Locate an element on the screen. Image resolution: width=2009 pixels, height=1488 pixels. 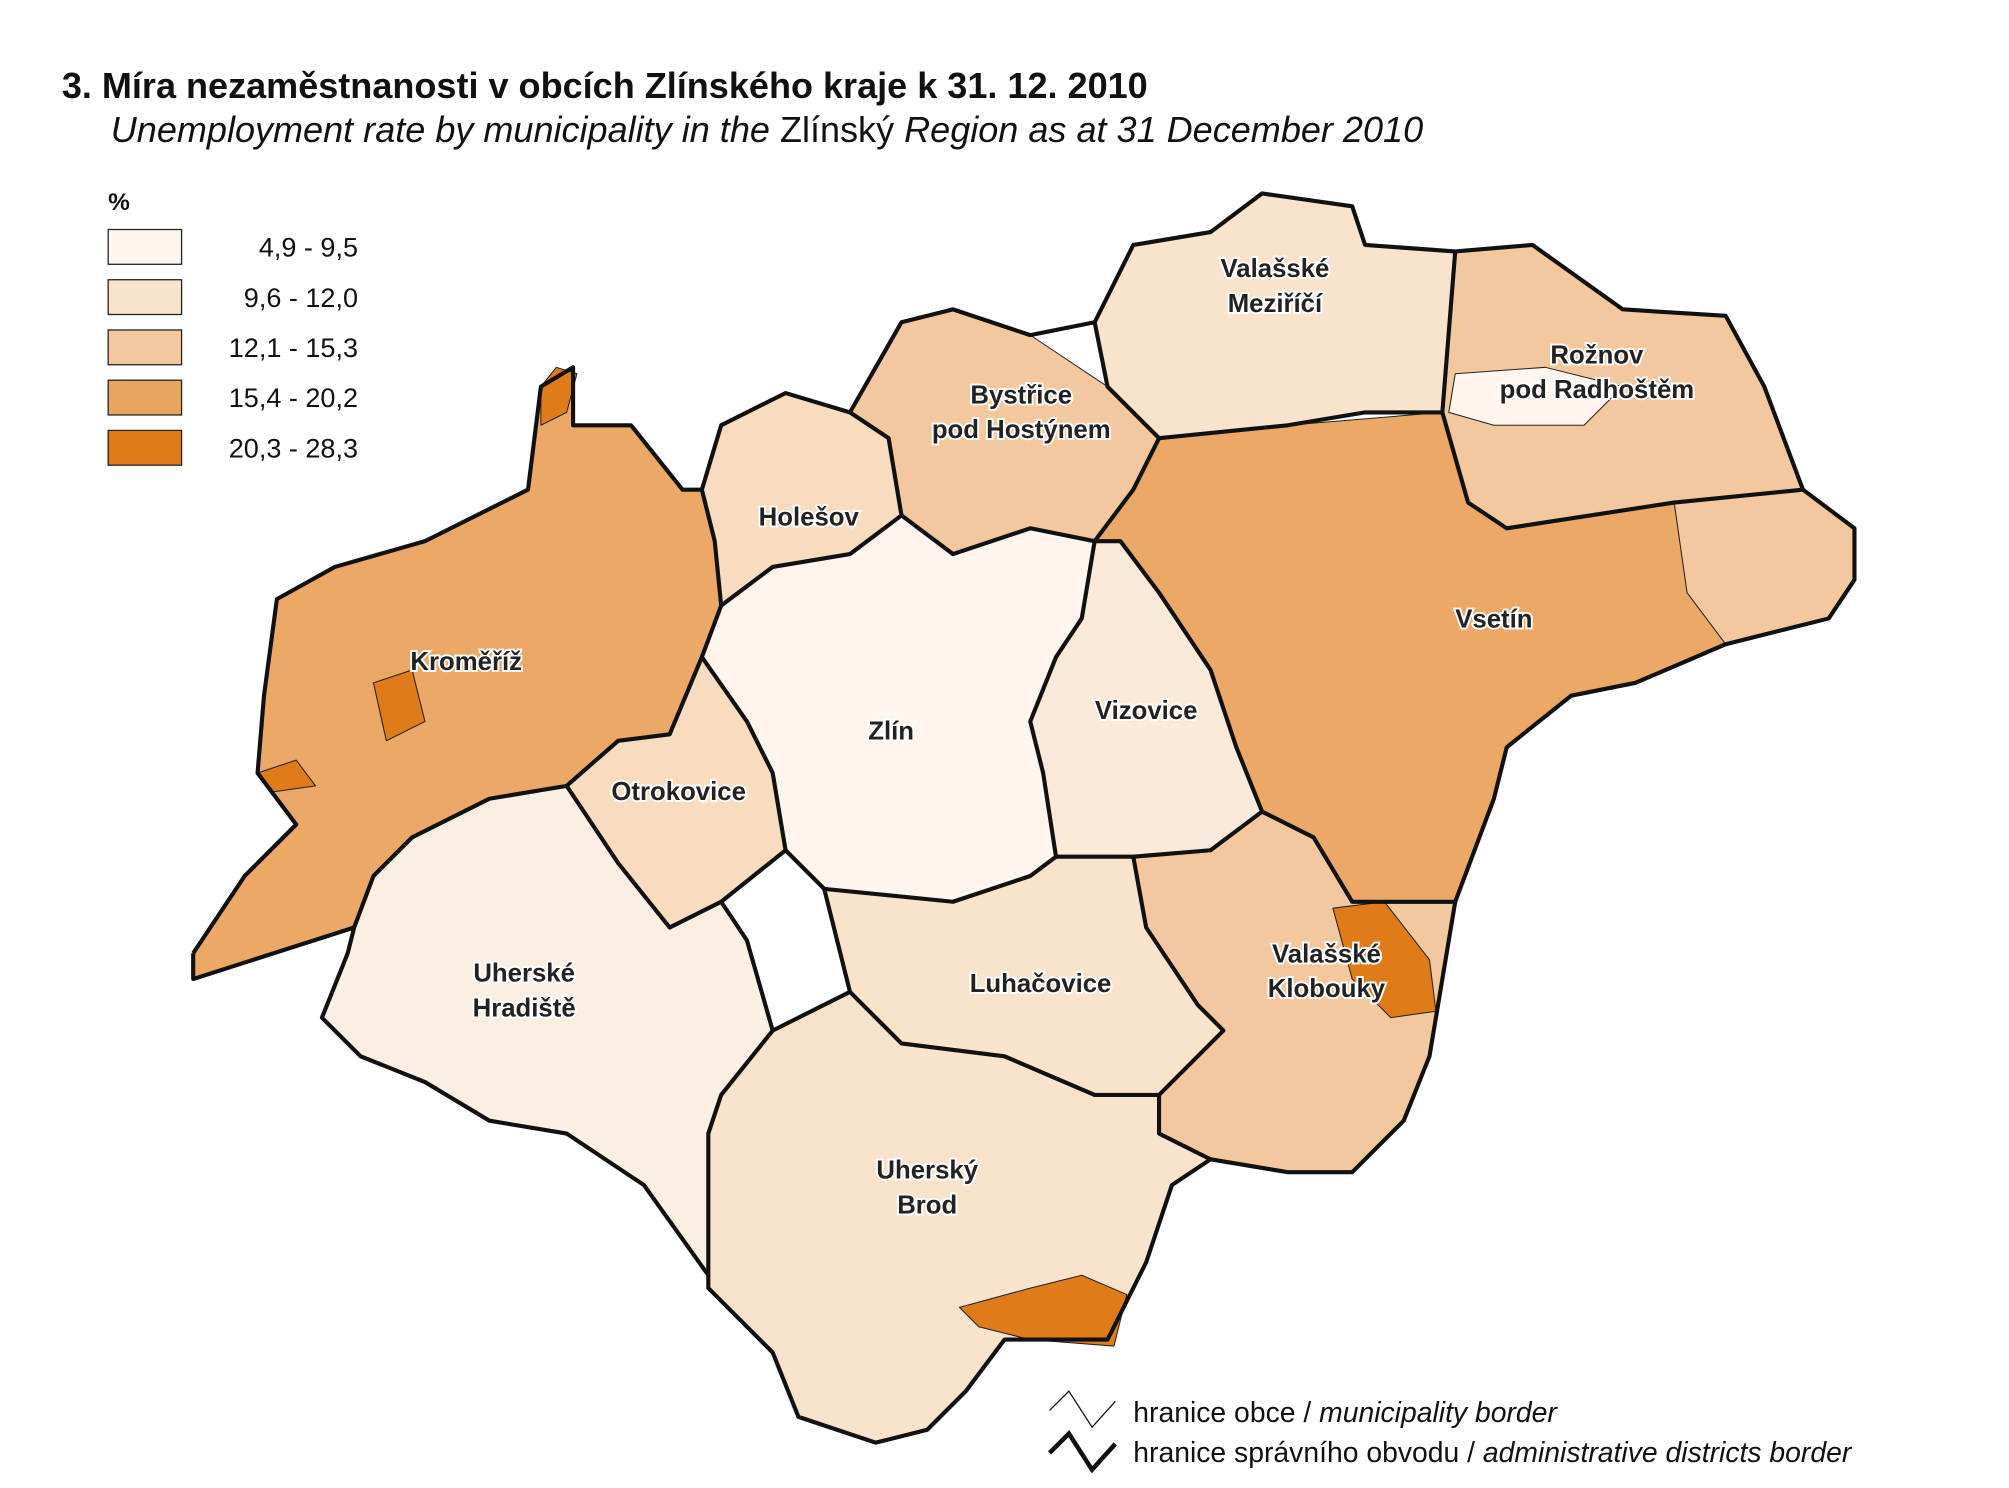
legend-label: 20,3 - 28,3 is located at coordinates (293, 448).